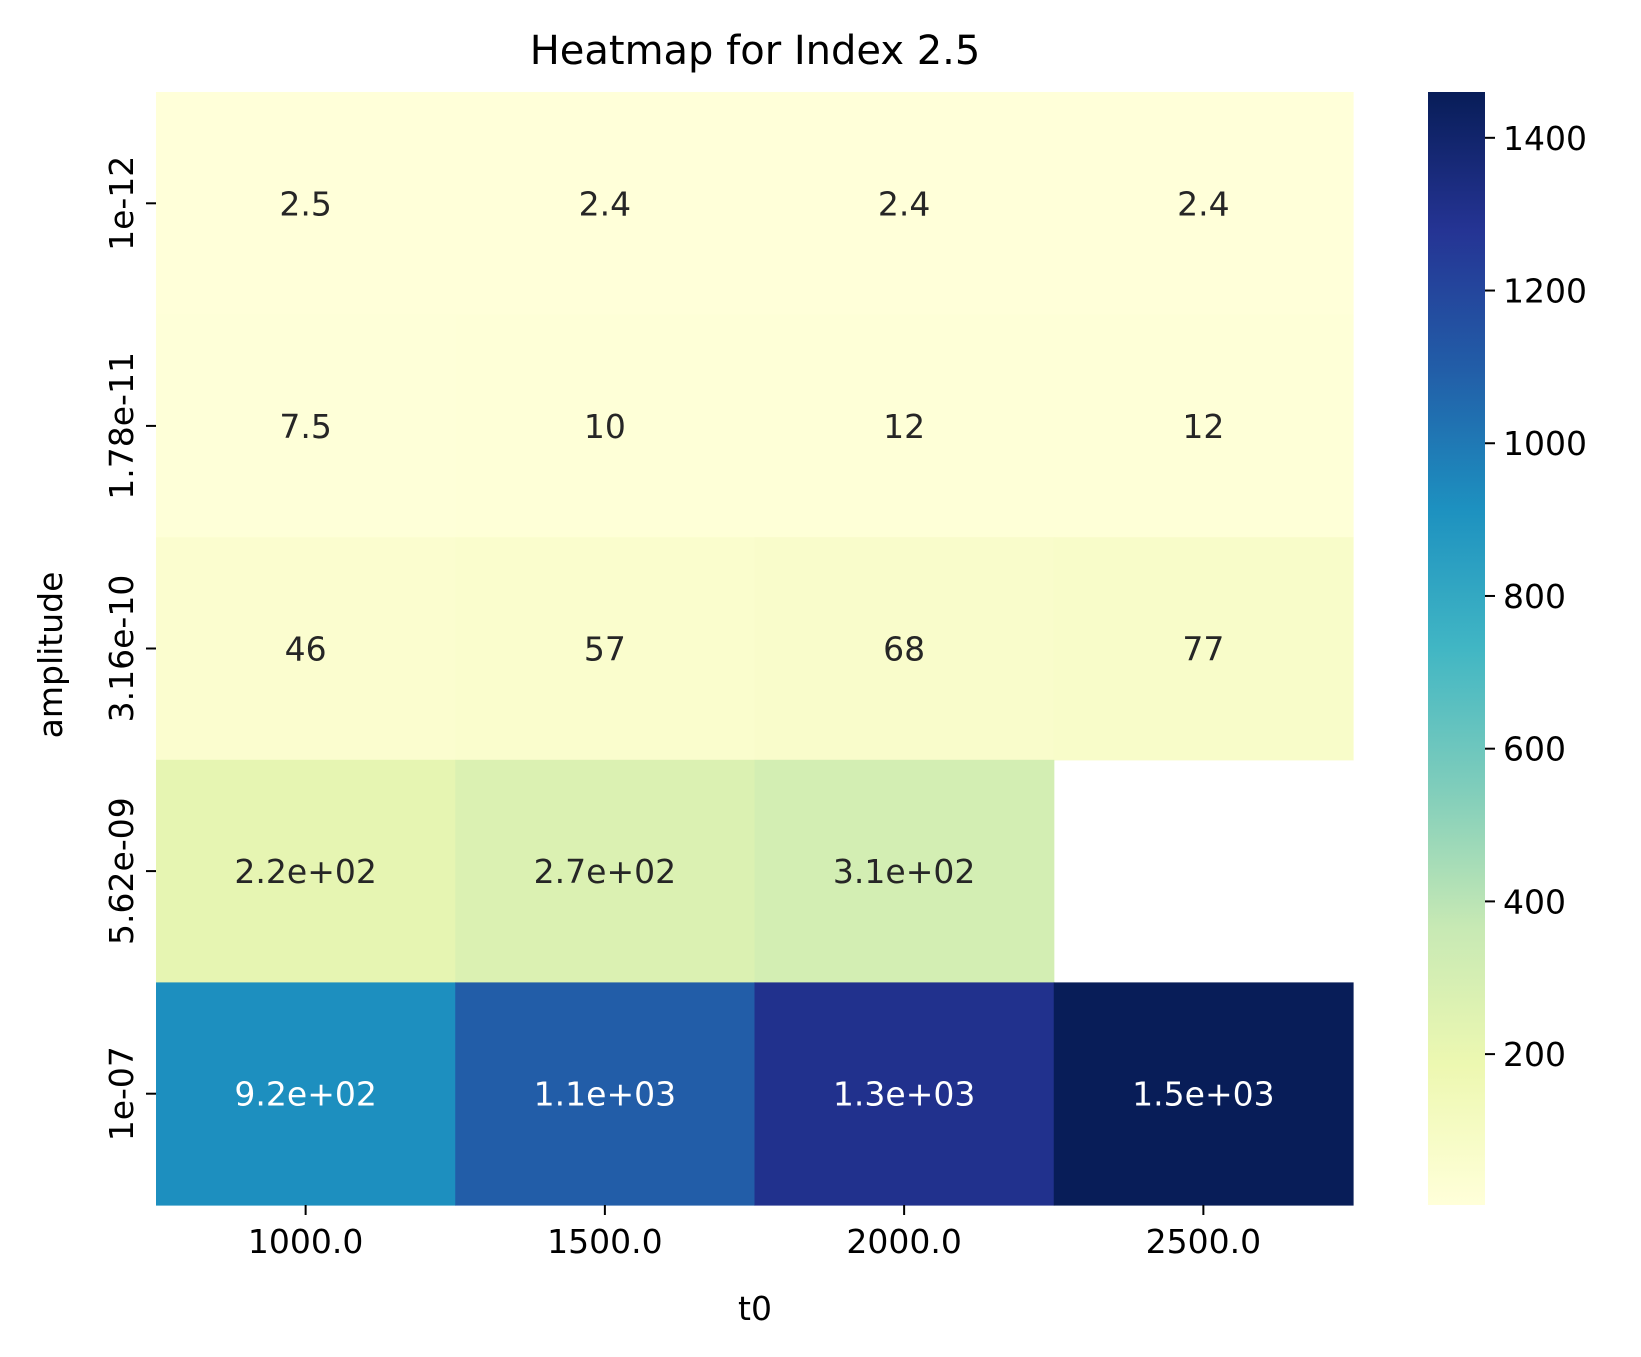 The height and width of the screenshot is (1357, 1641). What do you see at coordinates (121, 871) in the screenshot?
I see `y-tick-label: 5.62e-09` at bounding box center [121, 871].